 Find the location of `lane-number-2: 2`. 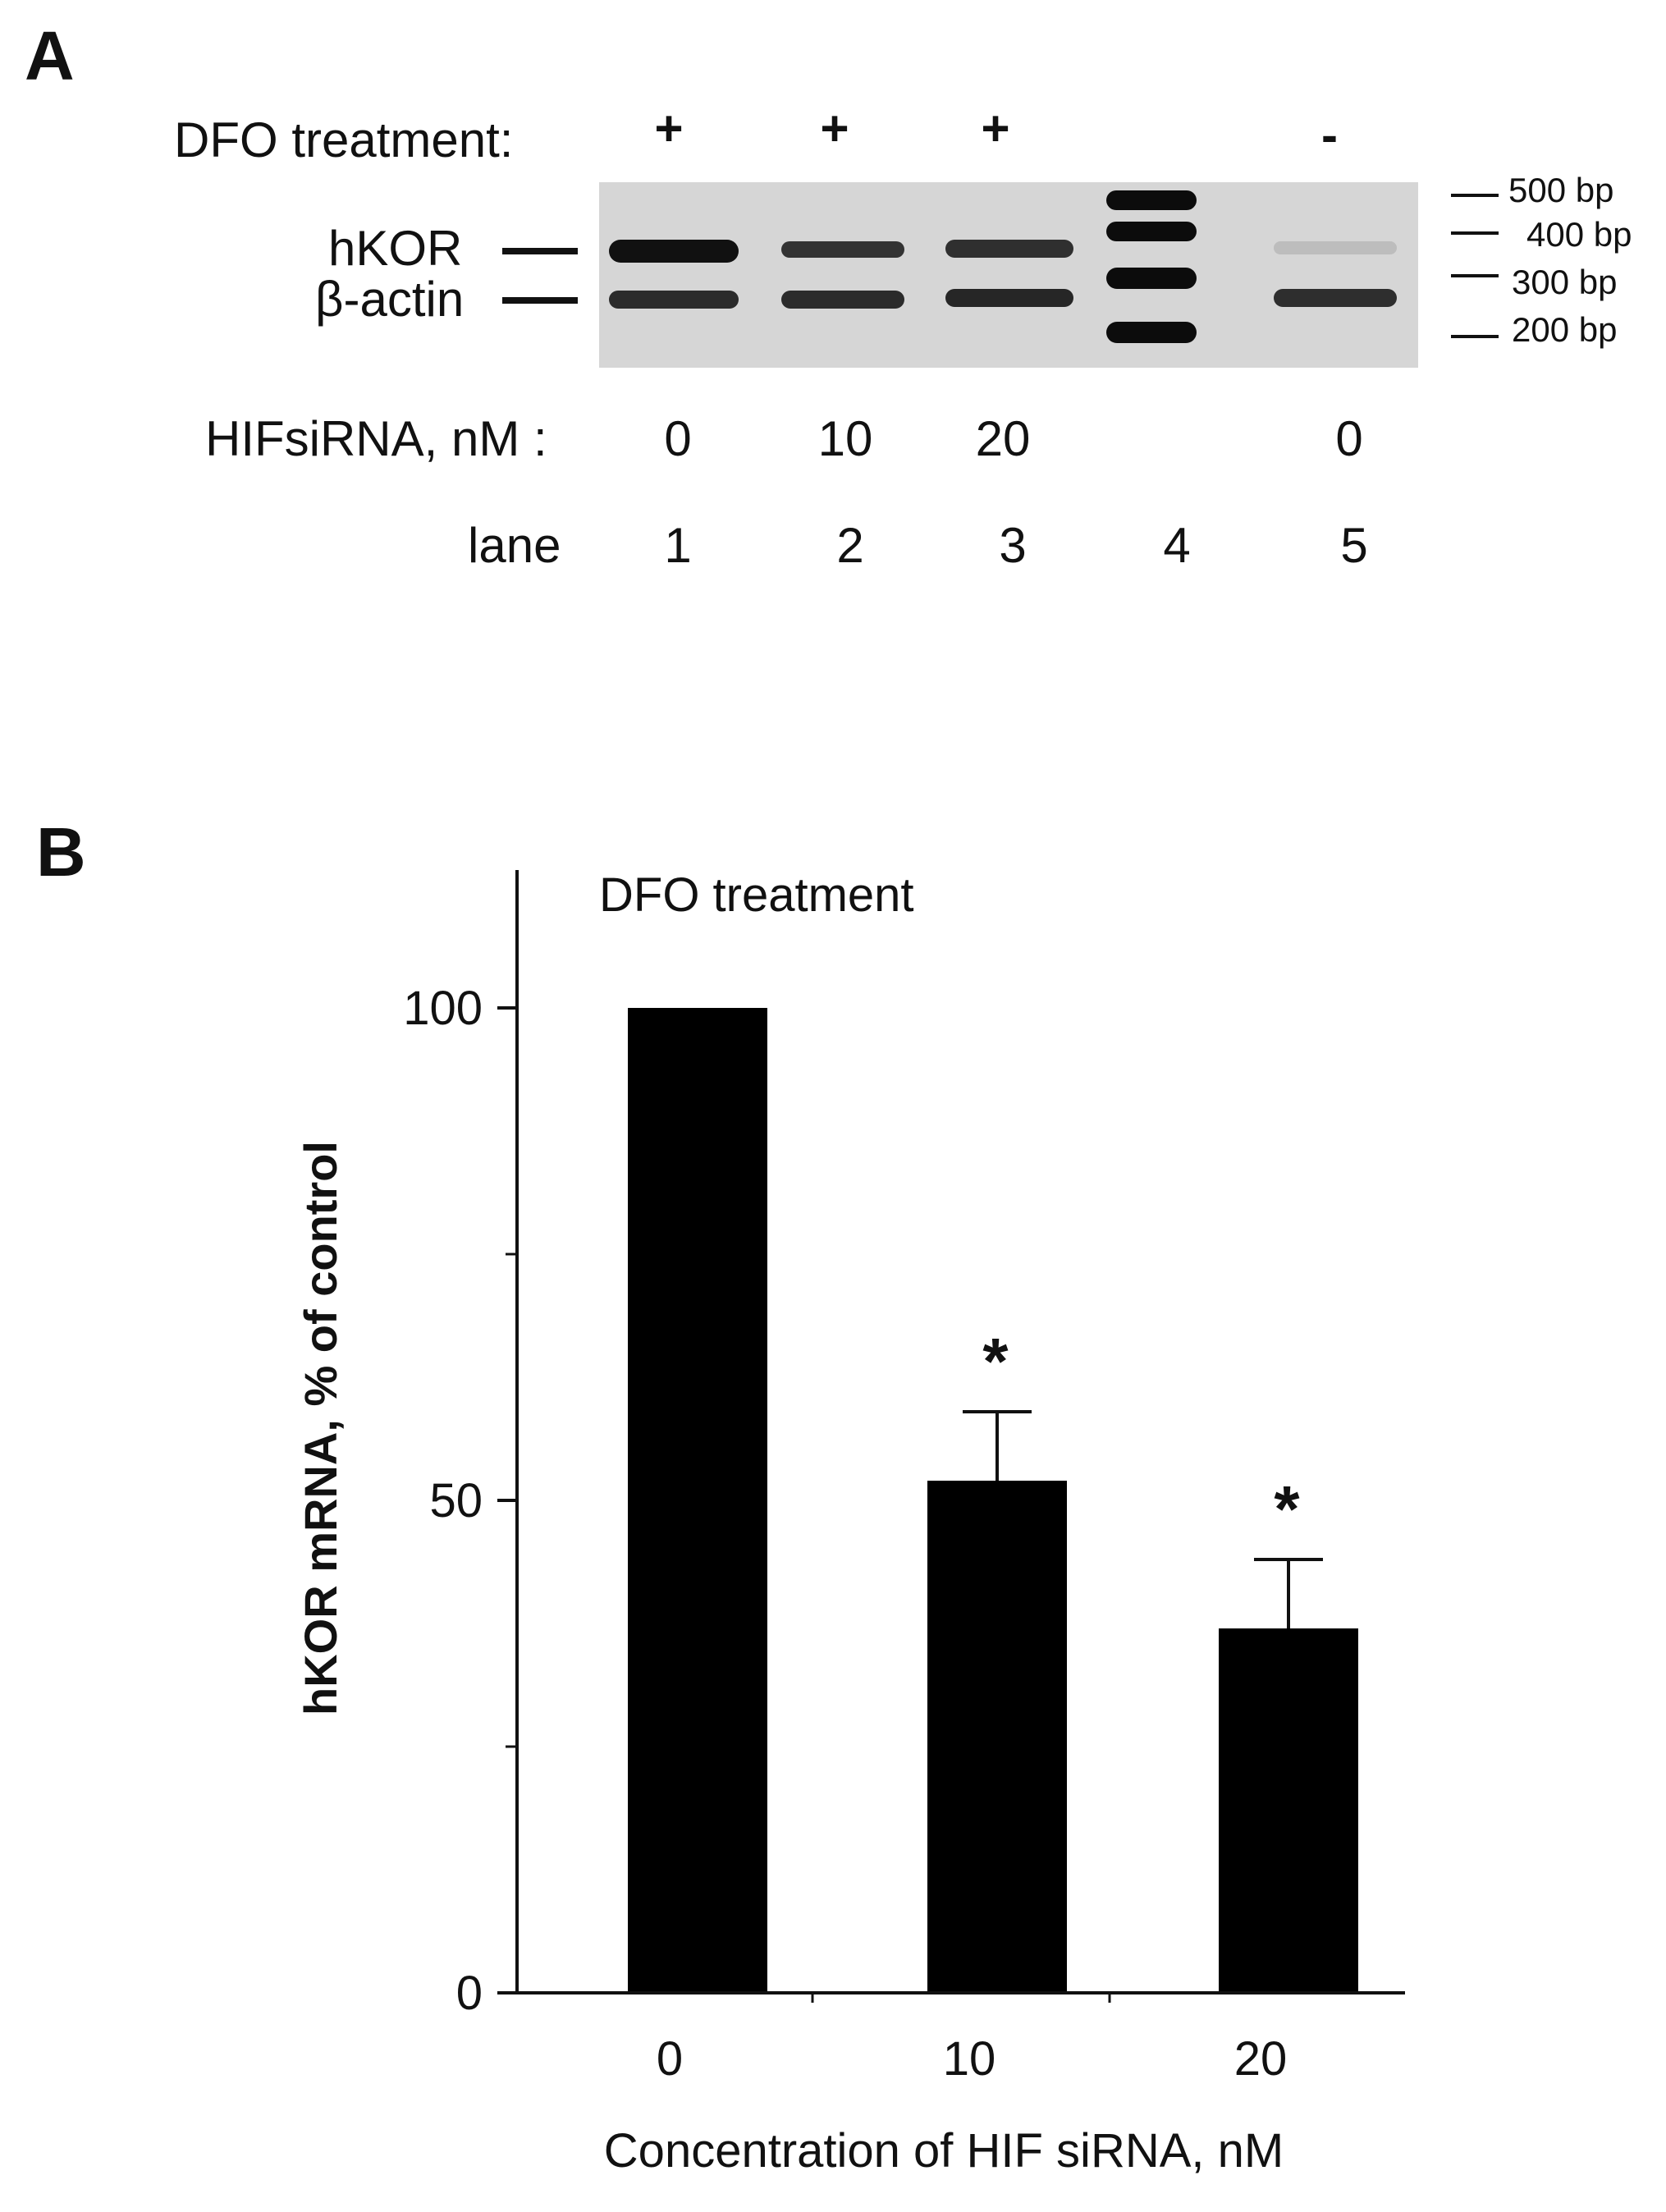

lane-number-2: 2 is located at coordinates (850, 545).